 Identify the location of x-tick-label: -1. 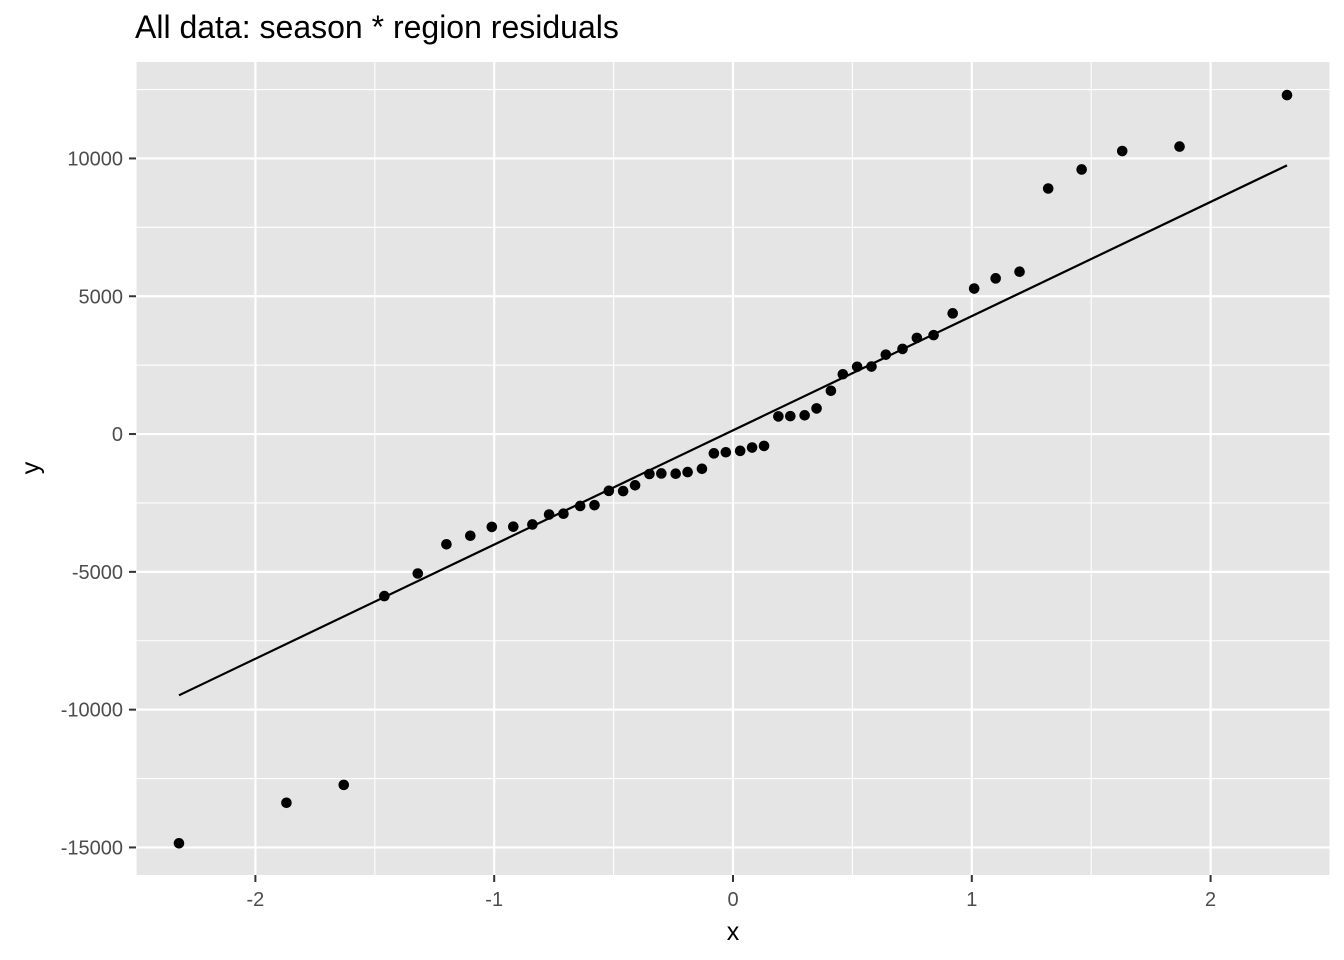
(494, 900).